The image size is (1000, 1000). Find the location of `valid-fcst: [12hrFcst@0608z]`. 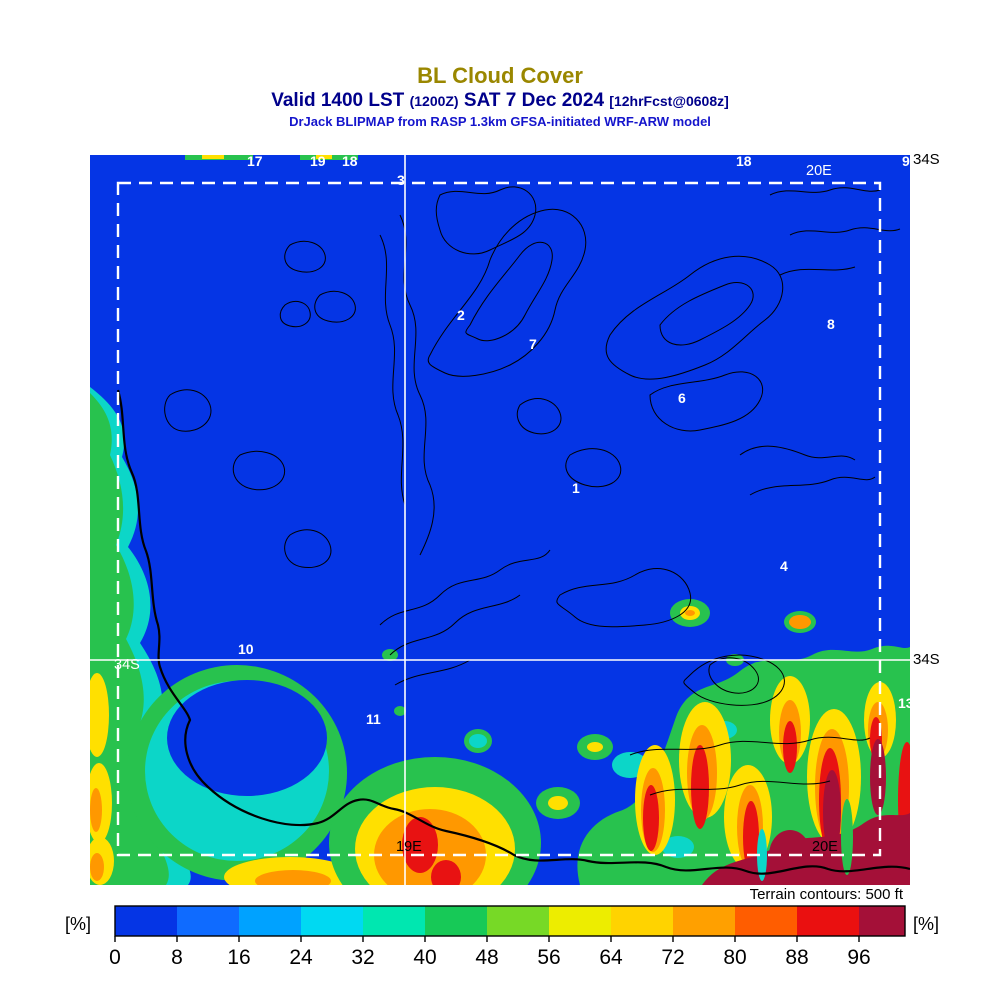

valid-fcst: [12hrFcst@0608z] is located at coordinates (669, 101).